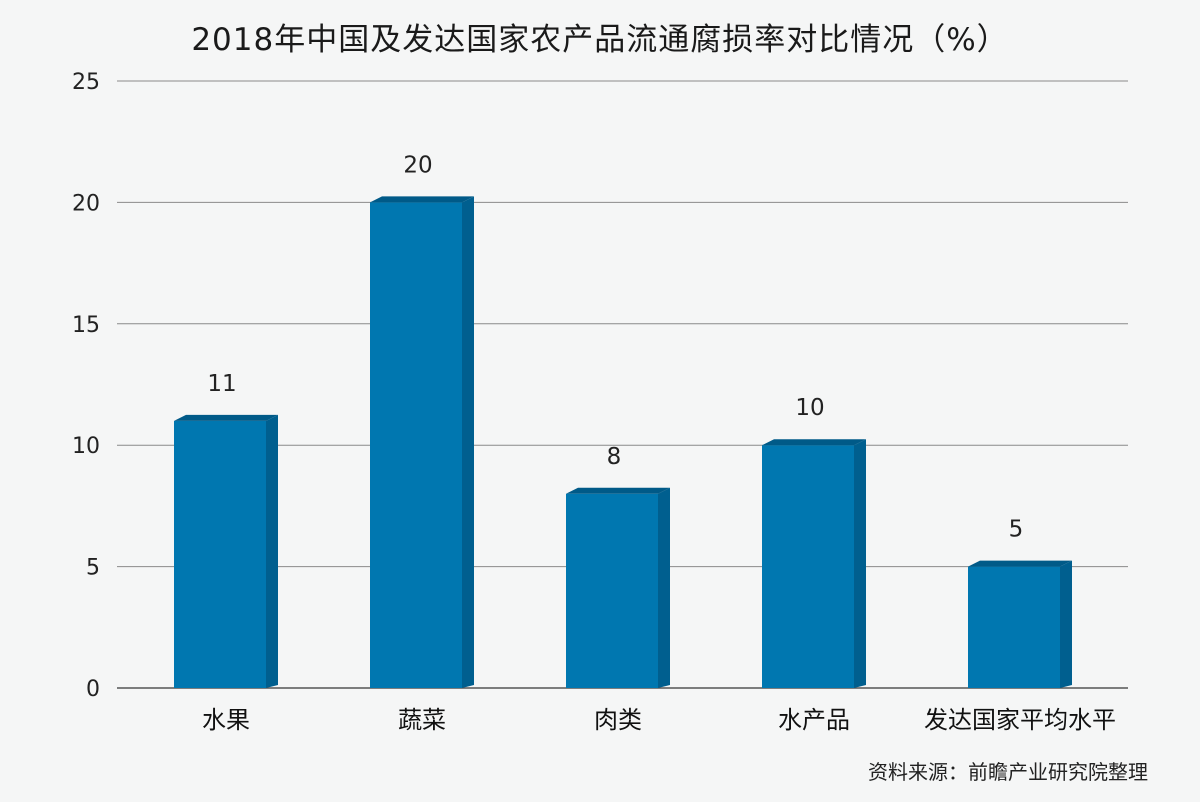 The image size is (1200, 802). Describe the element at coordinates (659, 720) in the screenshot. I see `x-axis-categories: 水果 蔬菜 肉类 水产品 发达国家平均水平` at that location.